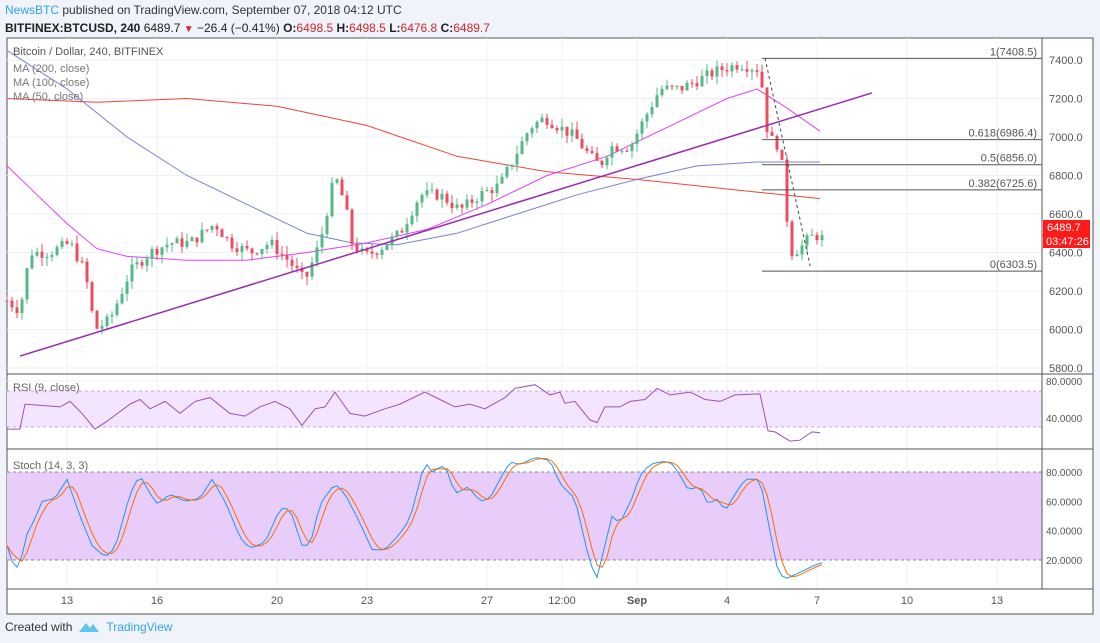 The height and width of the screenshot is (643, 1100). What do you see at coordinates (524, 409) in the screenshot?
I see `rsi-band` at bounding box center [524, 409].